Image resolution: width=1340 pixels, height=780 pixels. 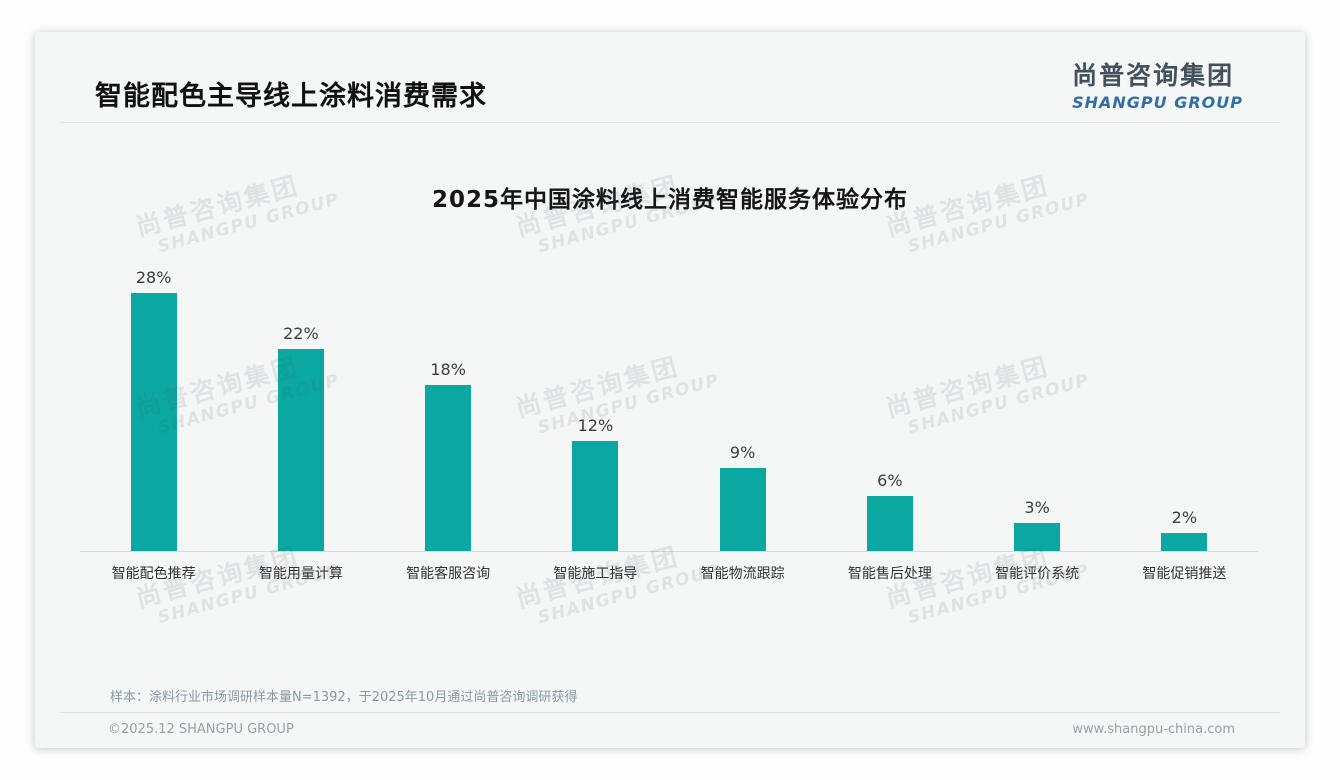 What do you see at coordinates (1037, 574) in the screenshot?
I see `category-label: 智能评价系统` at bounding box center [1037, 574].